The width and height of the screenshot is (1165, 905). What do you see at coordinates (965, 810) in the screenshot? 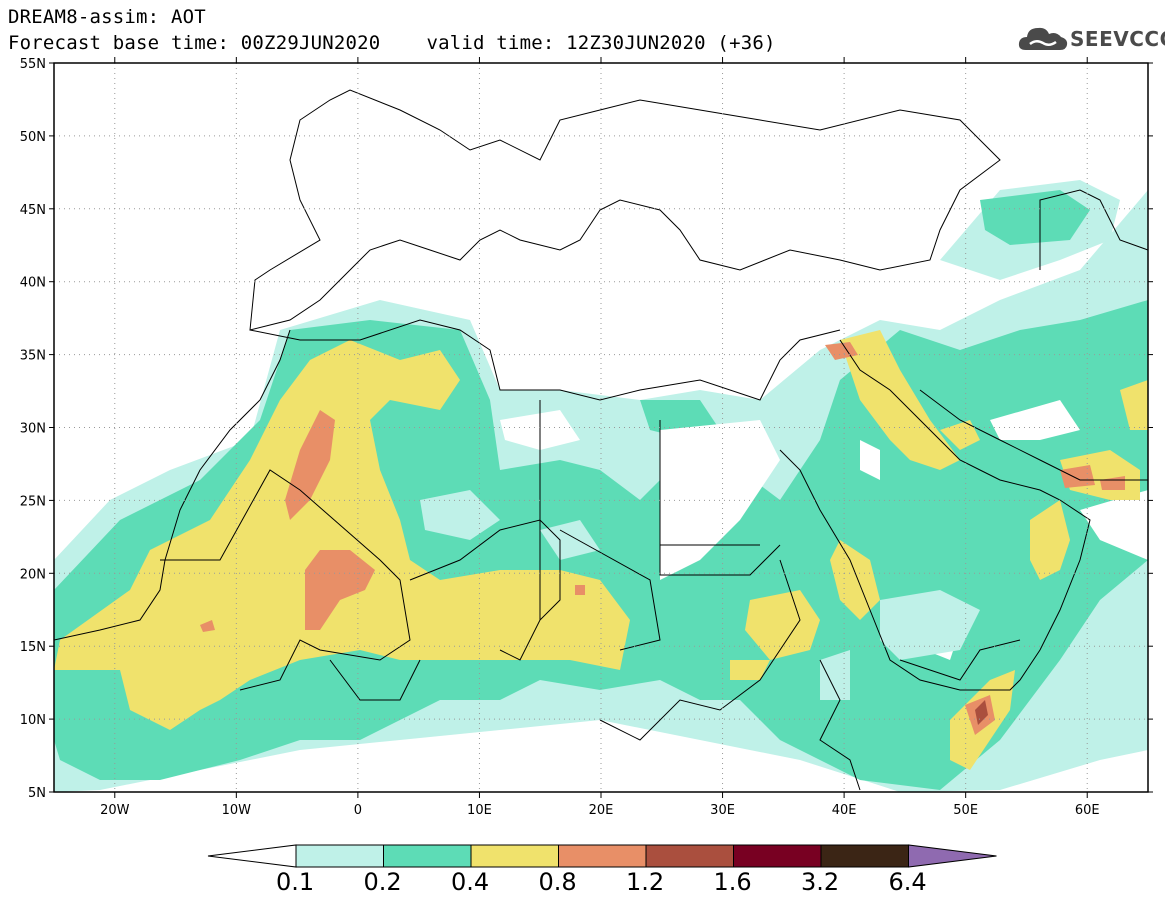
I see `lon-label: 50E` at bounding box center [965, 810].